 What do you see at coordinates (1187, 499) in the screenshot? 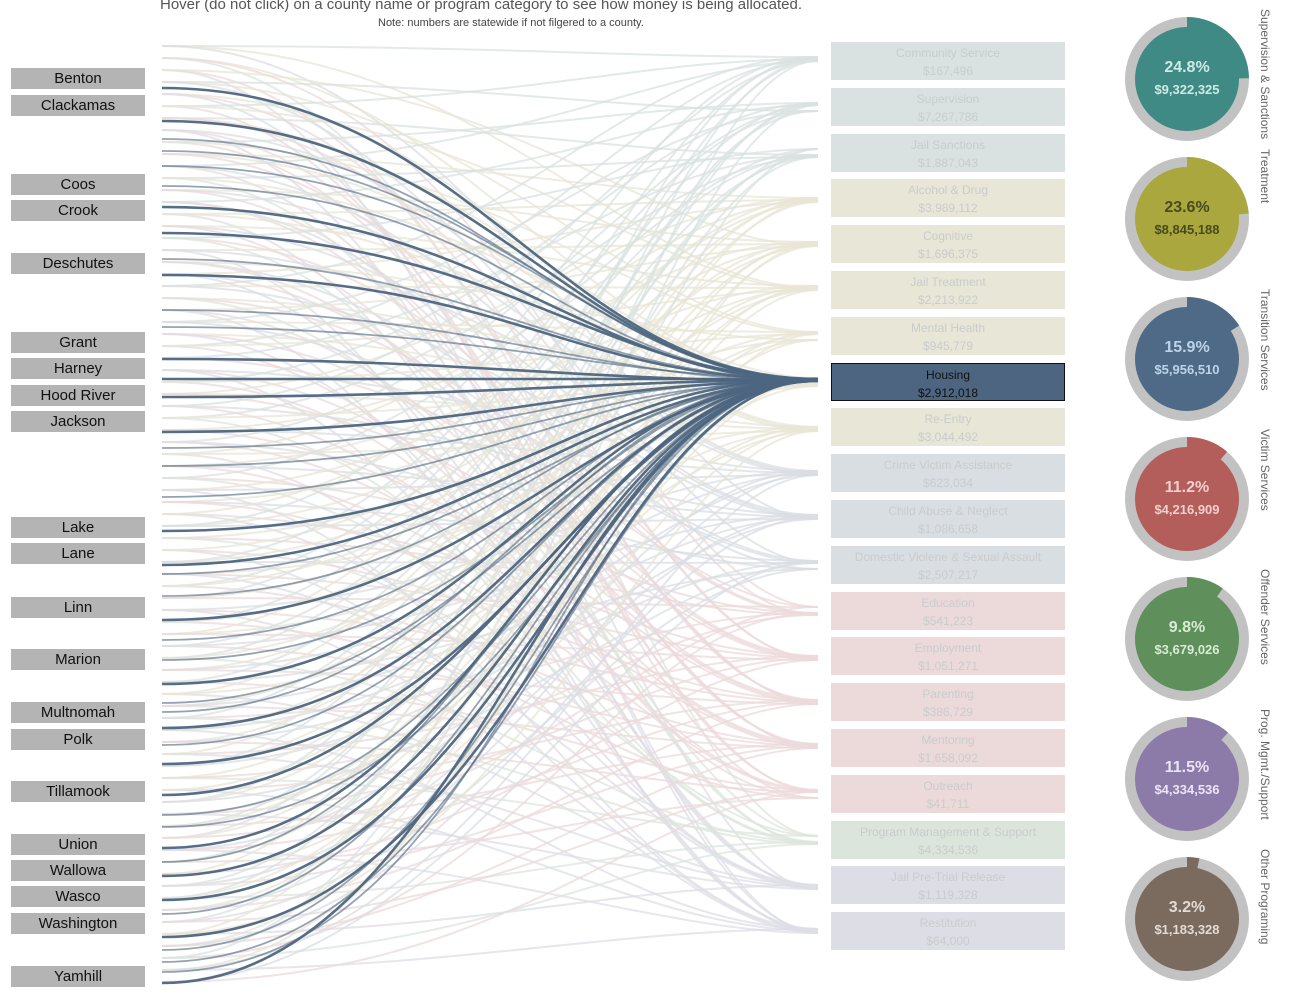
I see `donut-victim-services: 11.2% $4,216,909` at bounding box center [1187, 499].